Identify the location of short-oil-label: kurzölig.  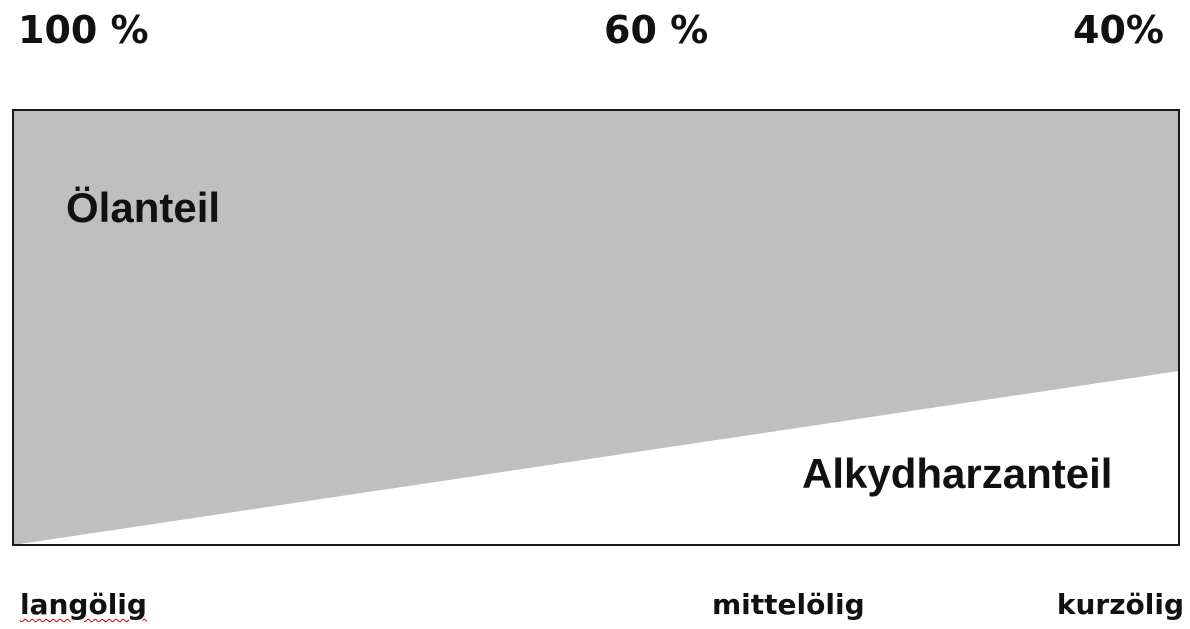
(1120, 604).